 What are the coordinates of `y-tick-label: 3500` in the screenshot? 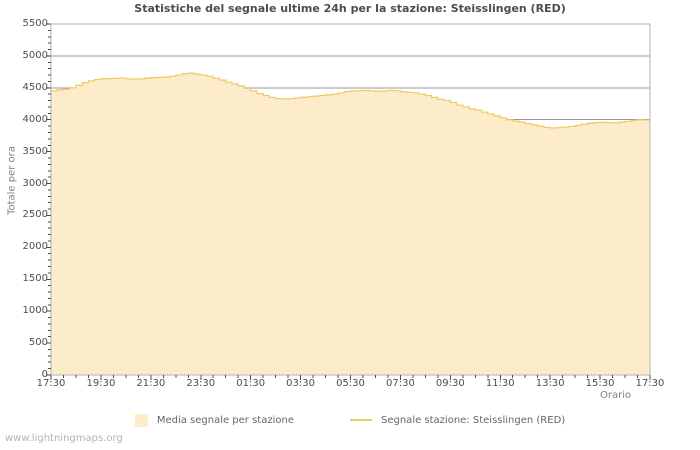 It's located at (35, 151).